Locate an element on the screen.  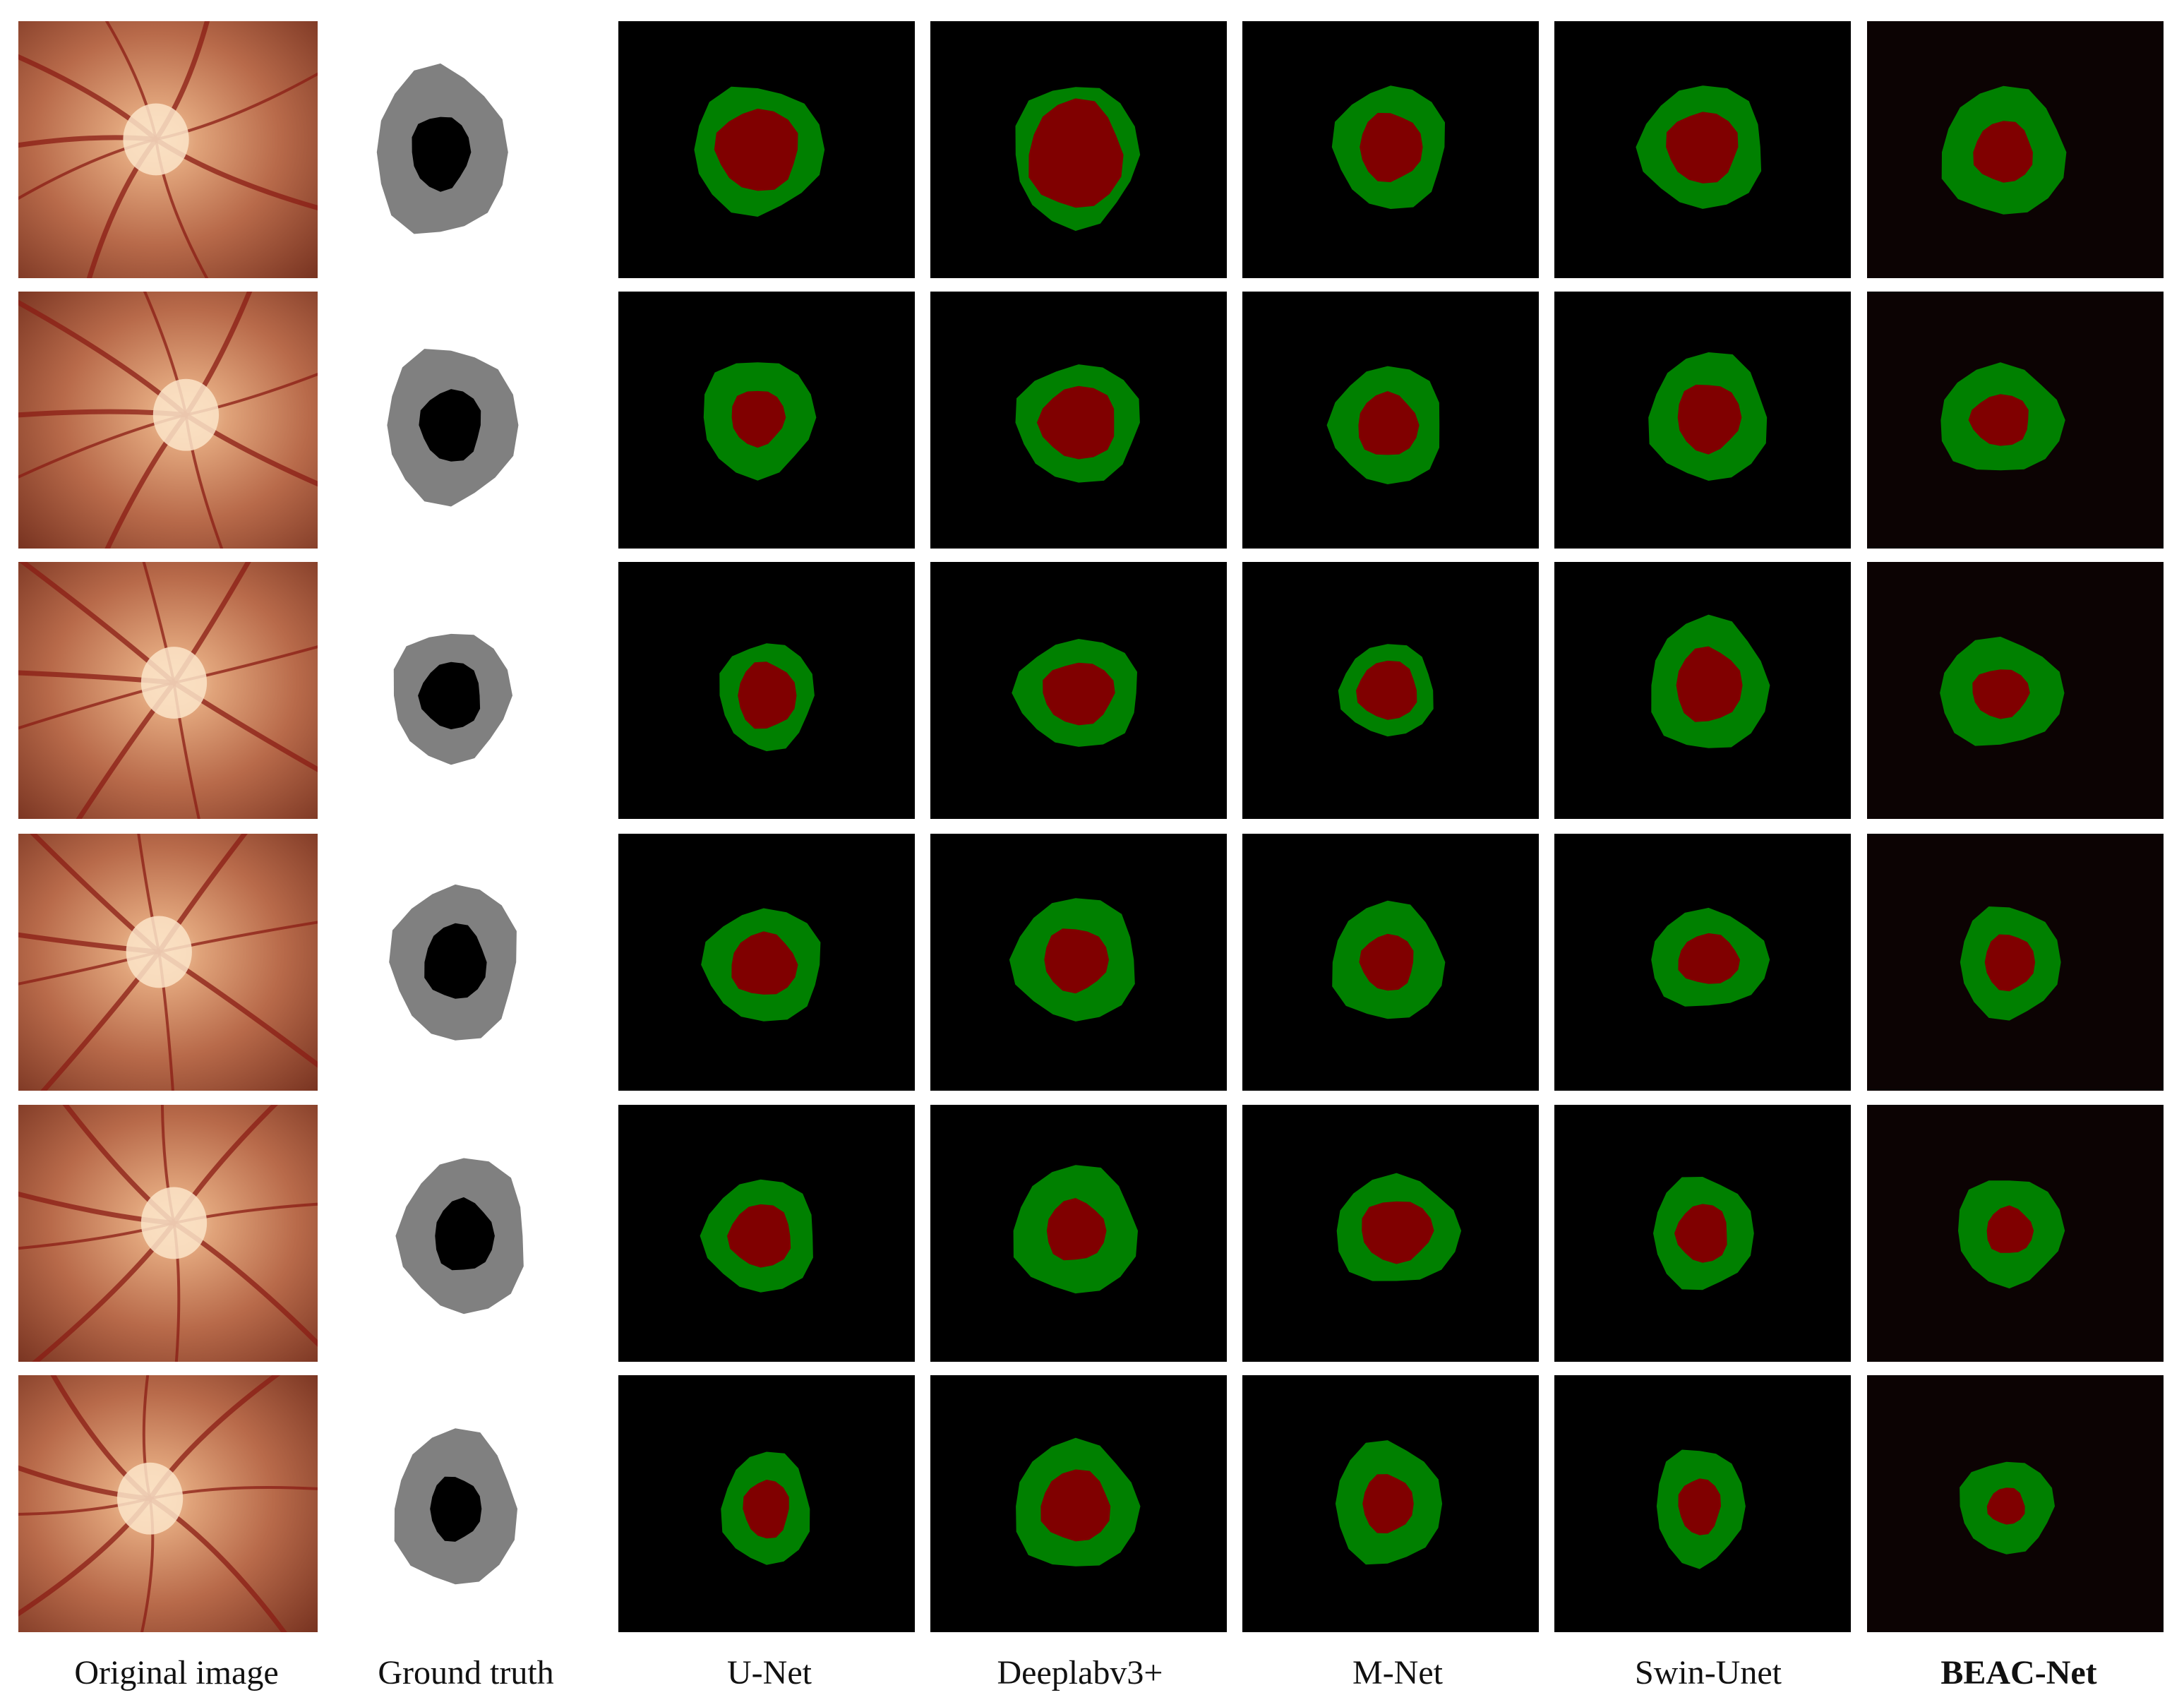
column-label-ground-truth: Ground truth is located at coordinates (466, 1672).